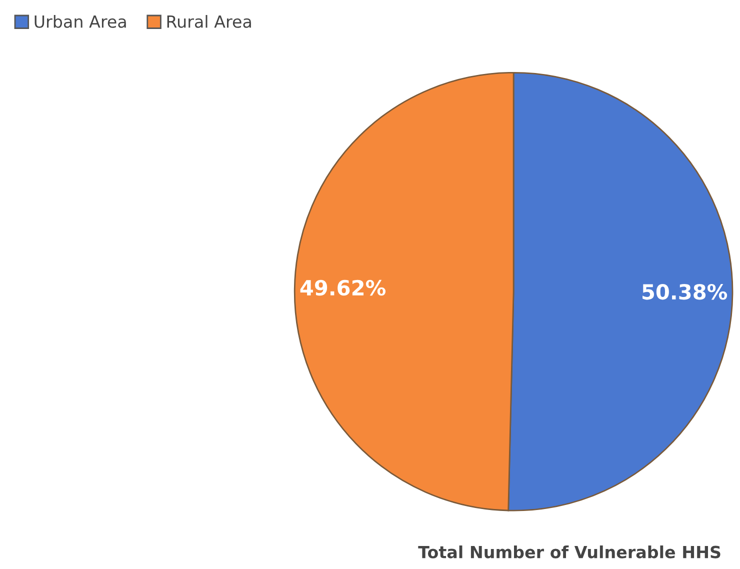  I want to click on text: Total Number of Vulnerable HHS, so click(569, 551).